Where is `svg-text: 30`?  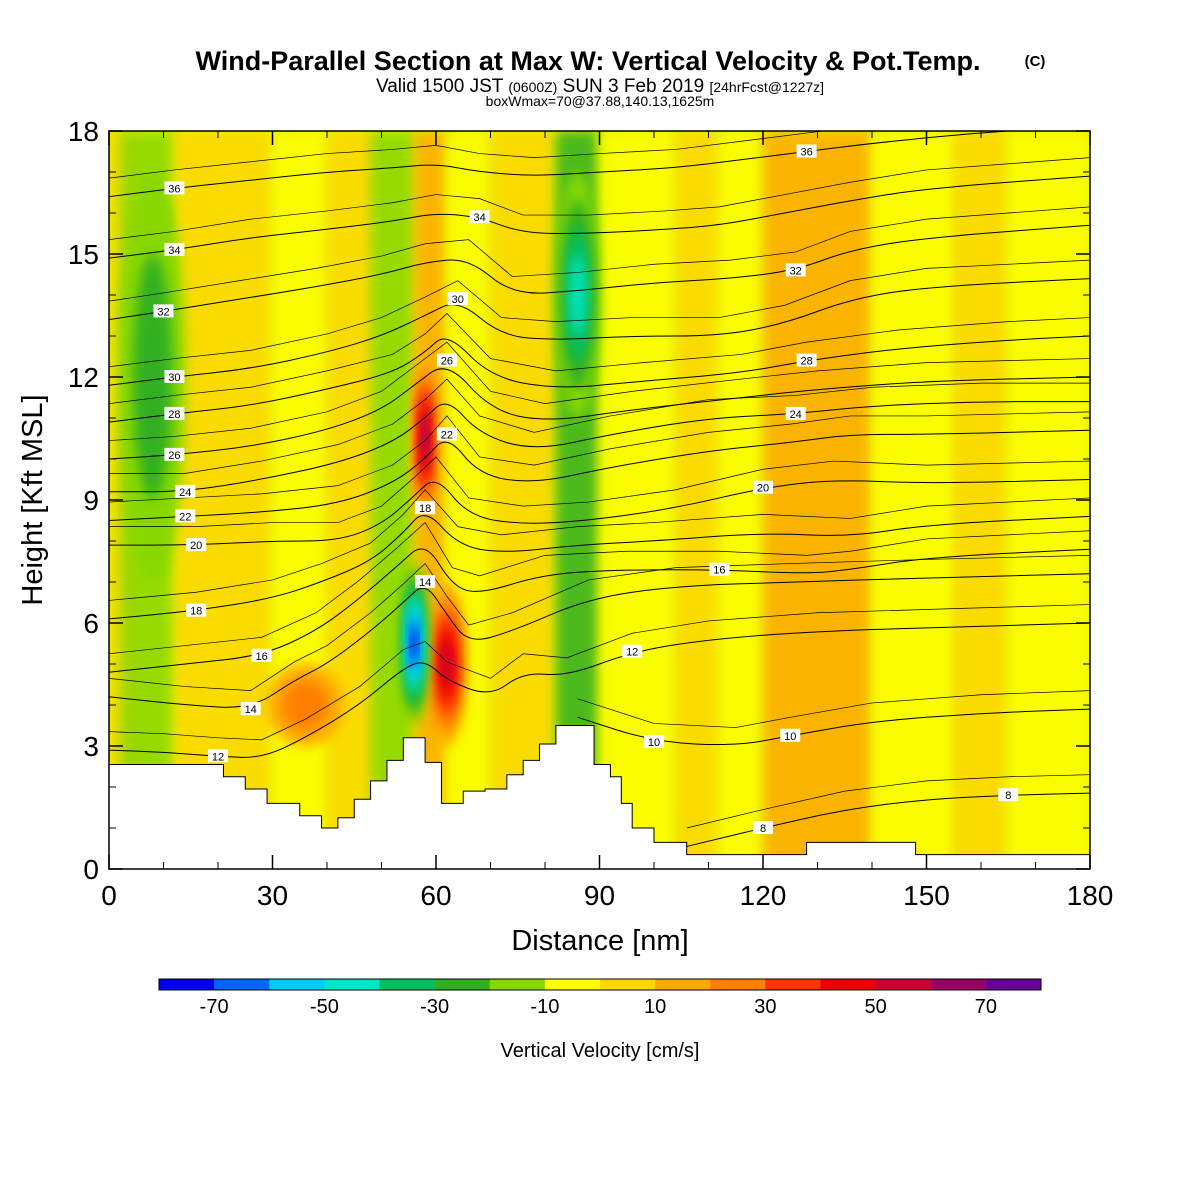 svg-text: 30 is located at coordinates (458, 300).